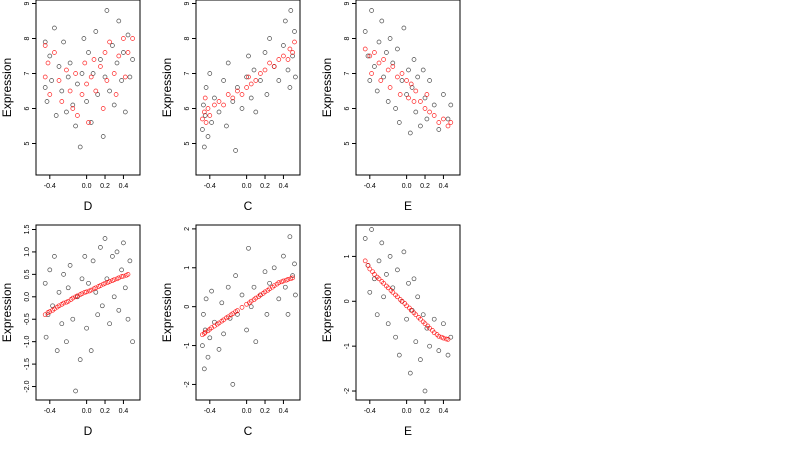  I want to click on y-tick-label: 8, so click(187, 38).